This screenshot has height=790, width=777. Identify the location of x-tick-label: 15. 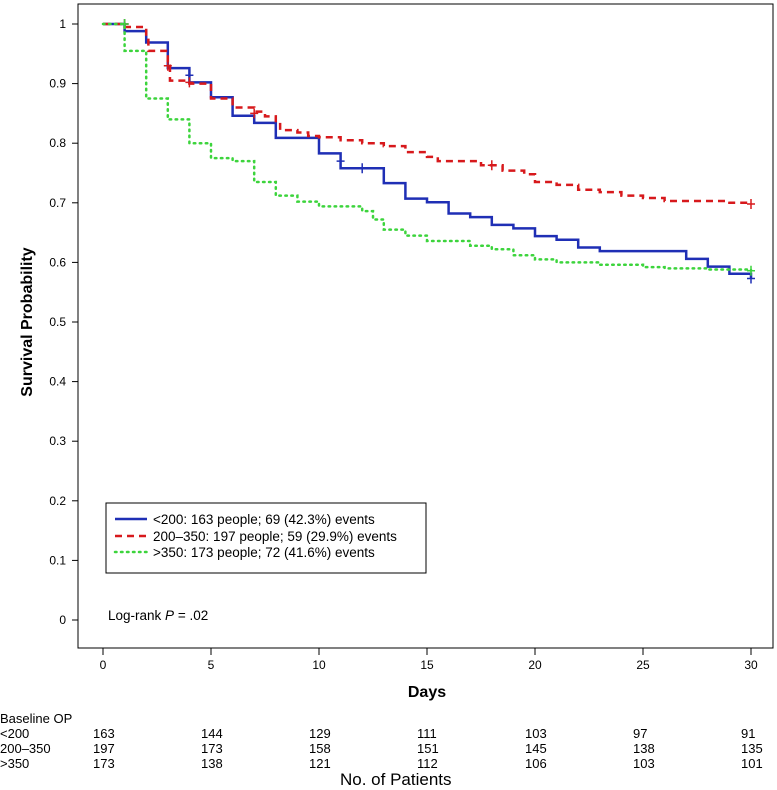
(427, 665).